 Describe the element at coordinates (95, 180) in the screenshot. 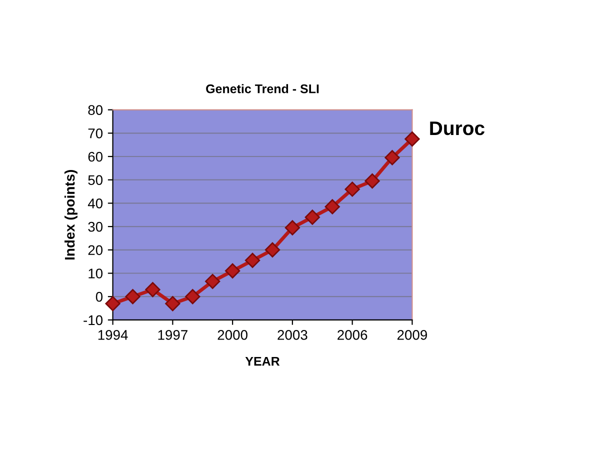

I see `y-tick-label: 50` at that location.